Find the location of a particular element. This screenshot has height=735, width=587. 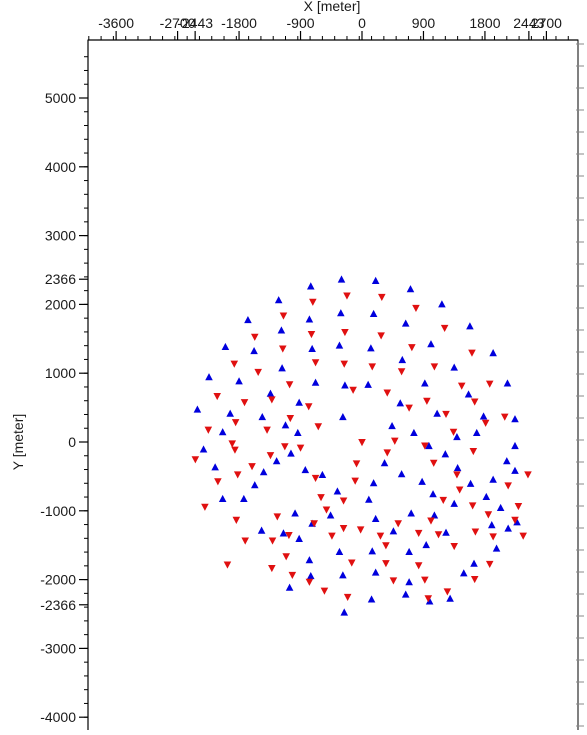

y-tick-label: -1000 is located at coordinates (58, 511).